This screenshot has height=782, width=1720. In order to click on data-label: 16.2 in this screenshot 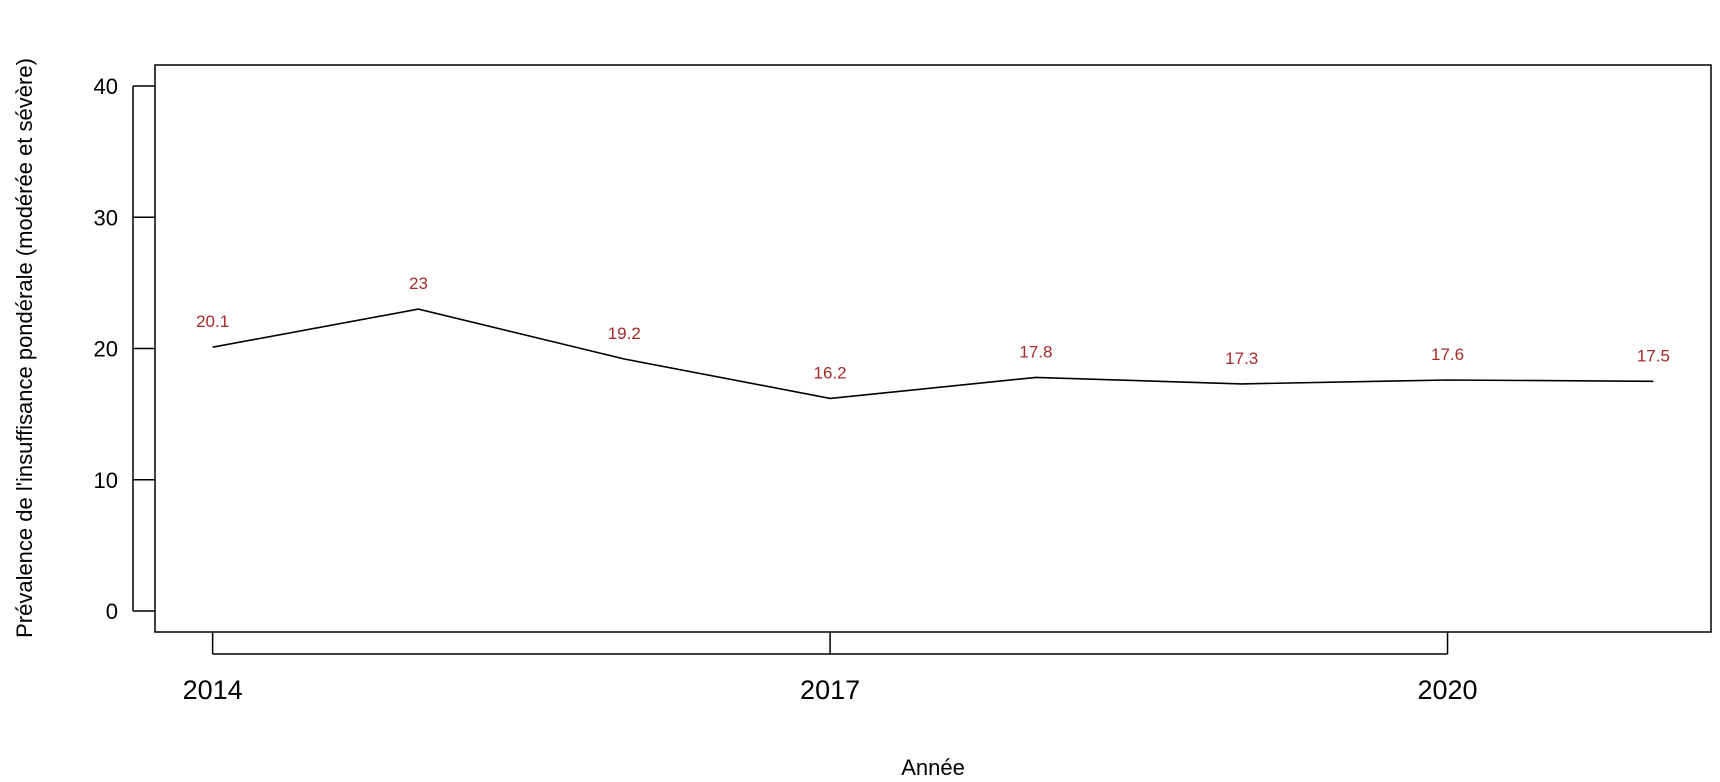, I will do `click(830, 372)`.